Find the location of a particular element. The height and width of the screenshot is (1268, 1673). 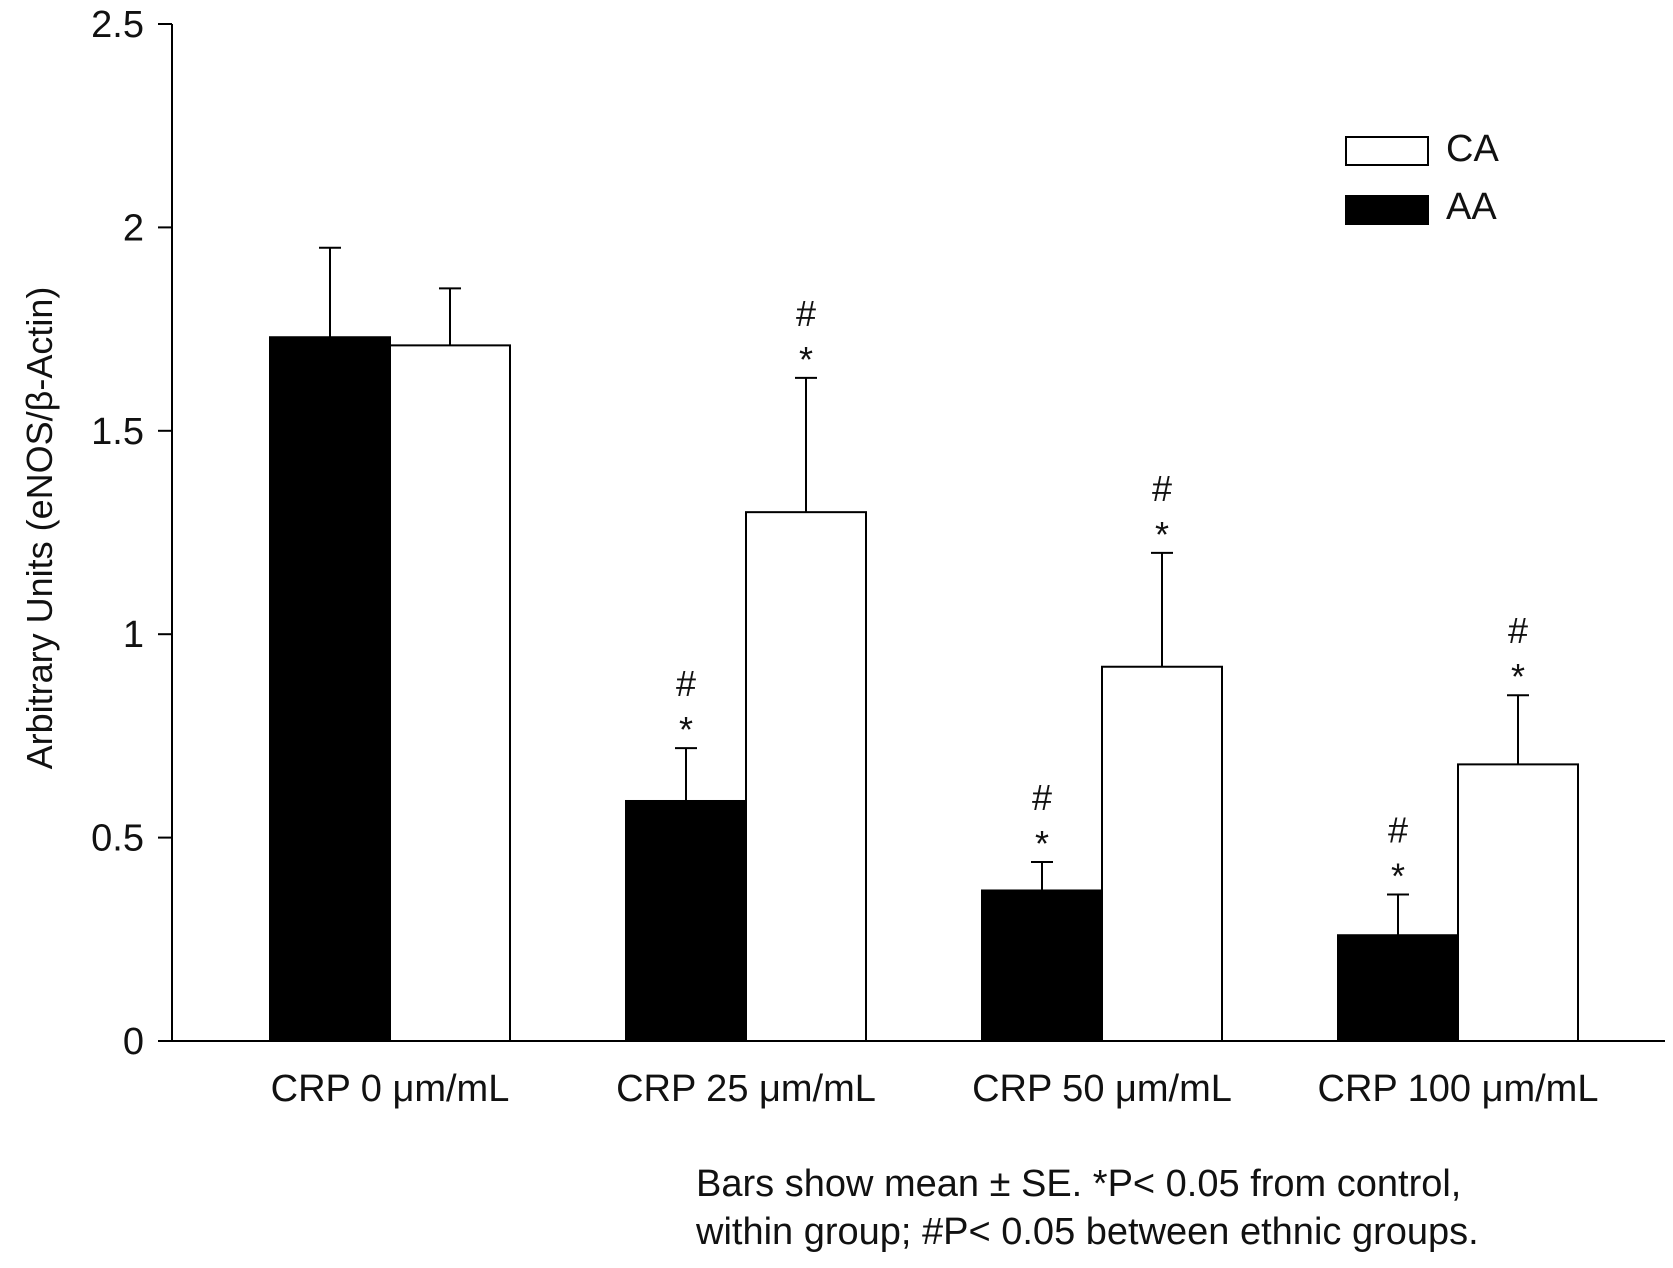

y-tick-label: 0.5 is located at coordinates (117, 839).